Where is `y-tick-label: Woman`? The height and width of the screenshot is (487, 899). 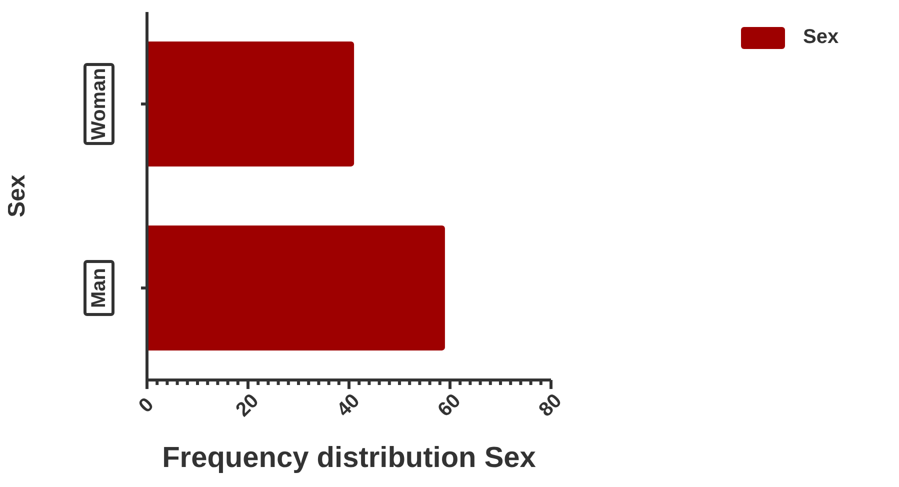
y-tick-label: Woman is located at coordinates (99, 104).